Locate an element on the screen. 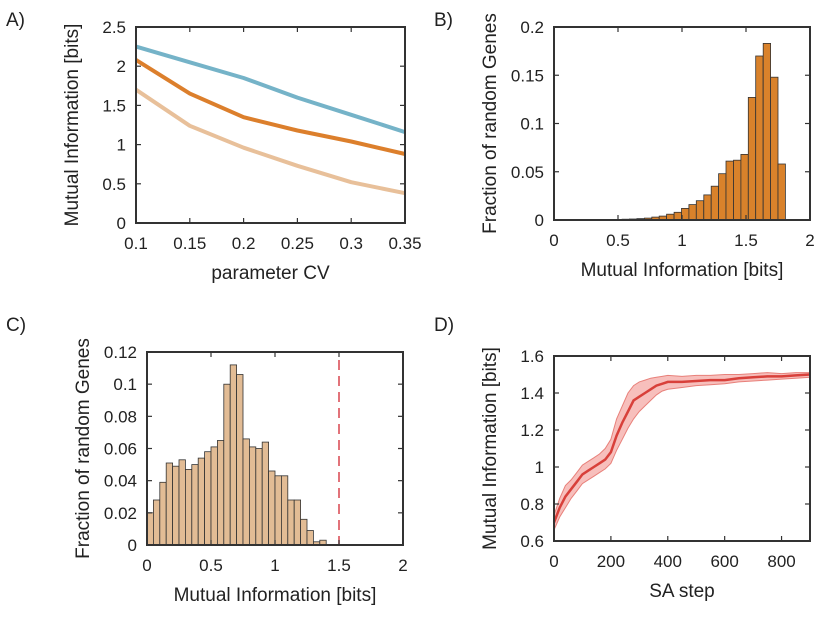 The height and width of the screenshot is (626, 814). y-tick-label: 1.5 is located at coordinates (114, 105).